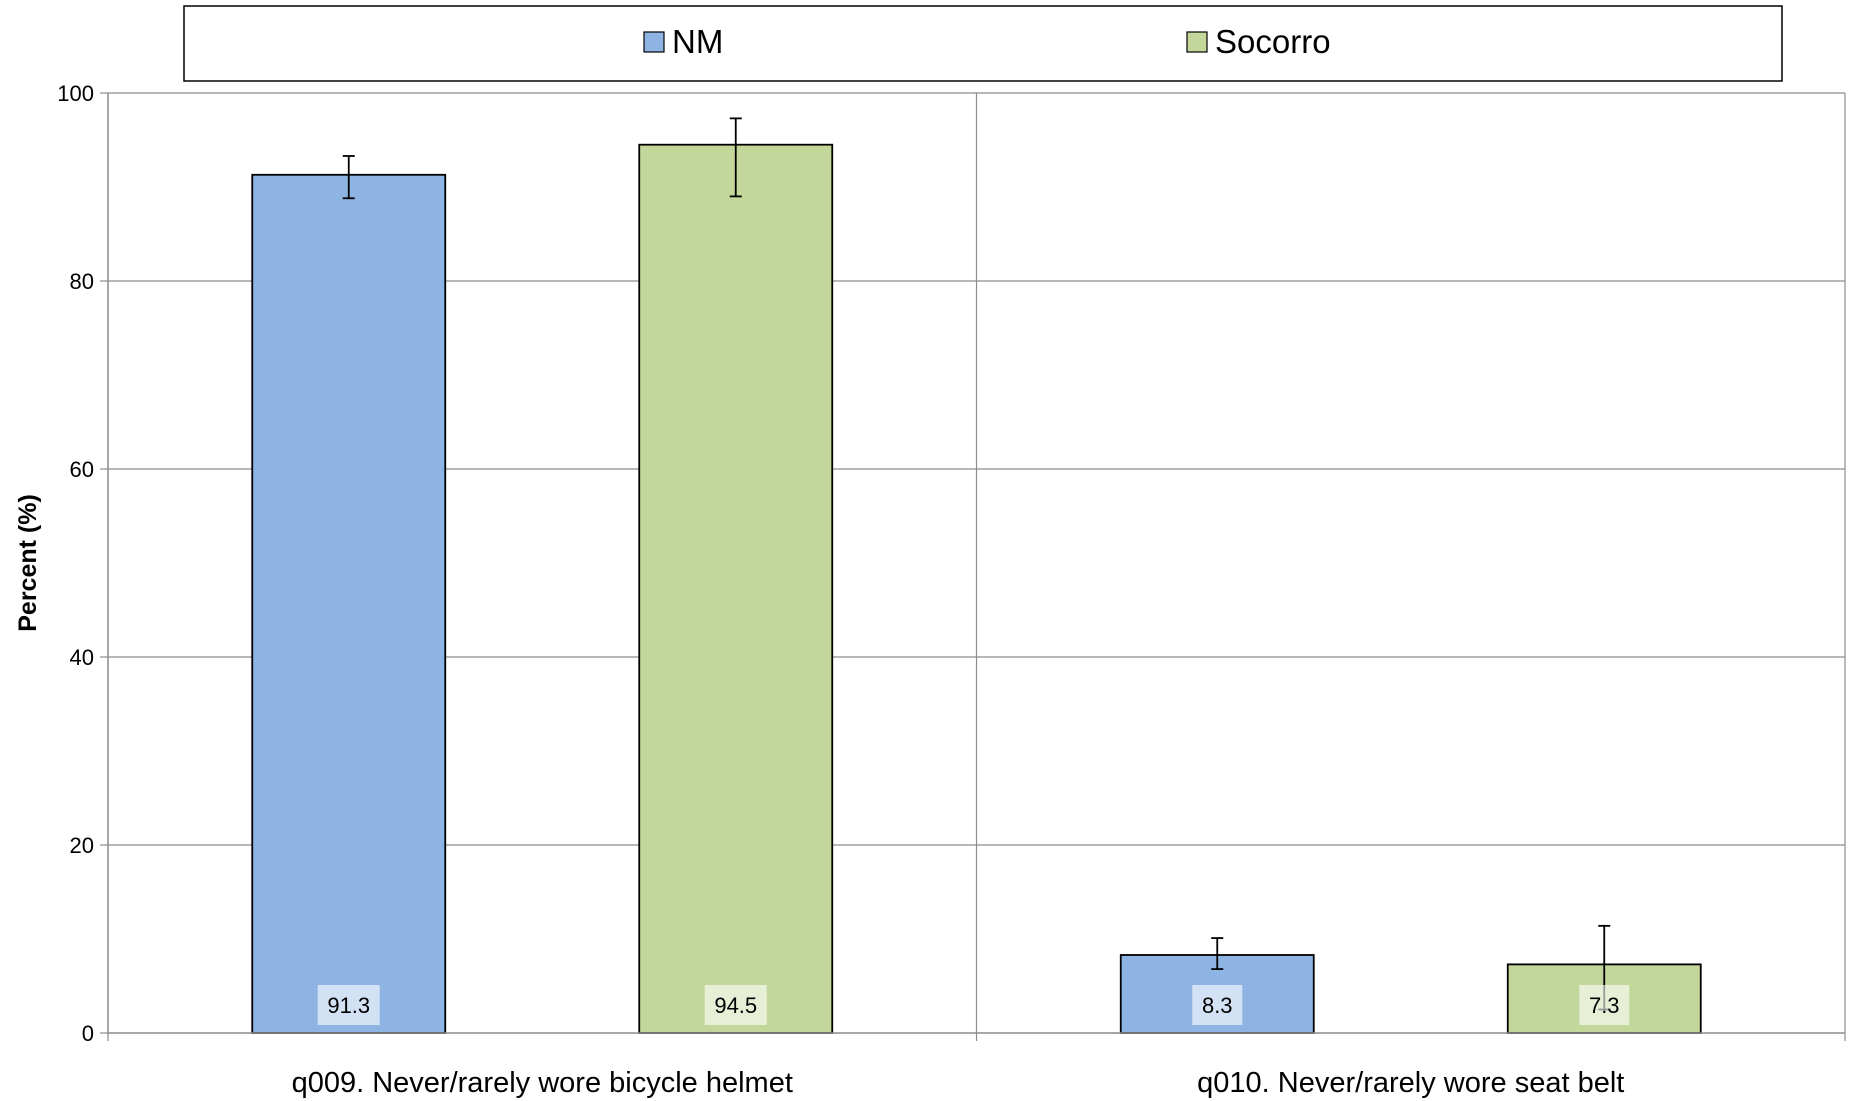 The image size is (1851, 1101). What do you see at coordinates (973, 1005) in the screenshot?
I see `data-labels: 91.3 94.5 8.3 7.3` at bounding box center [973, 1005].